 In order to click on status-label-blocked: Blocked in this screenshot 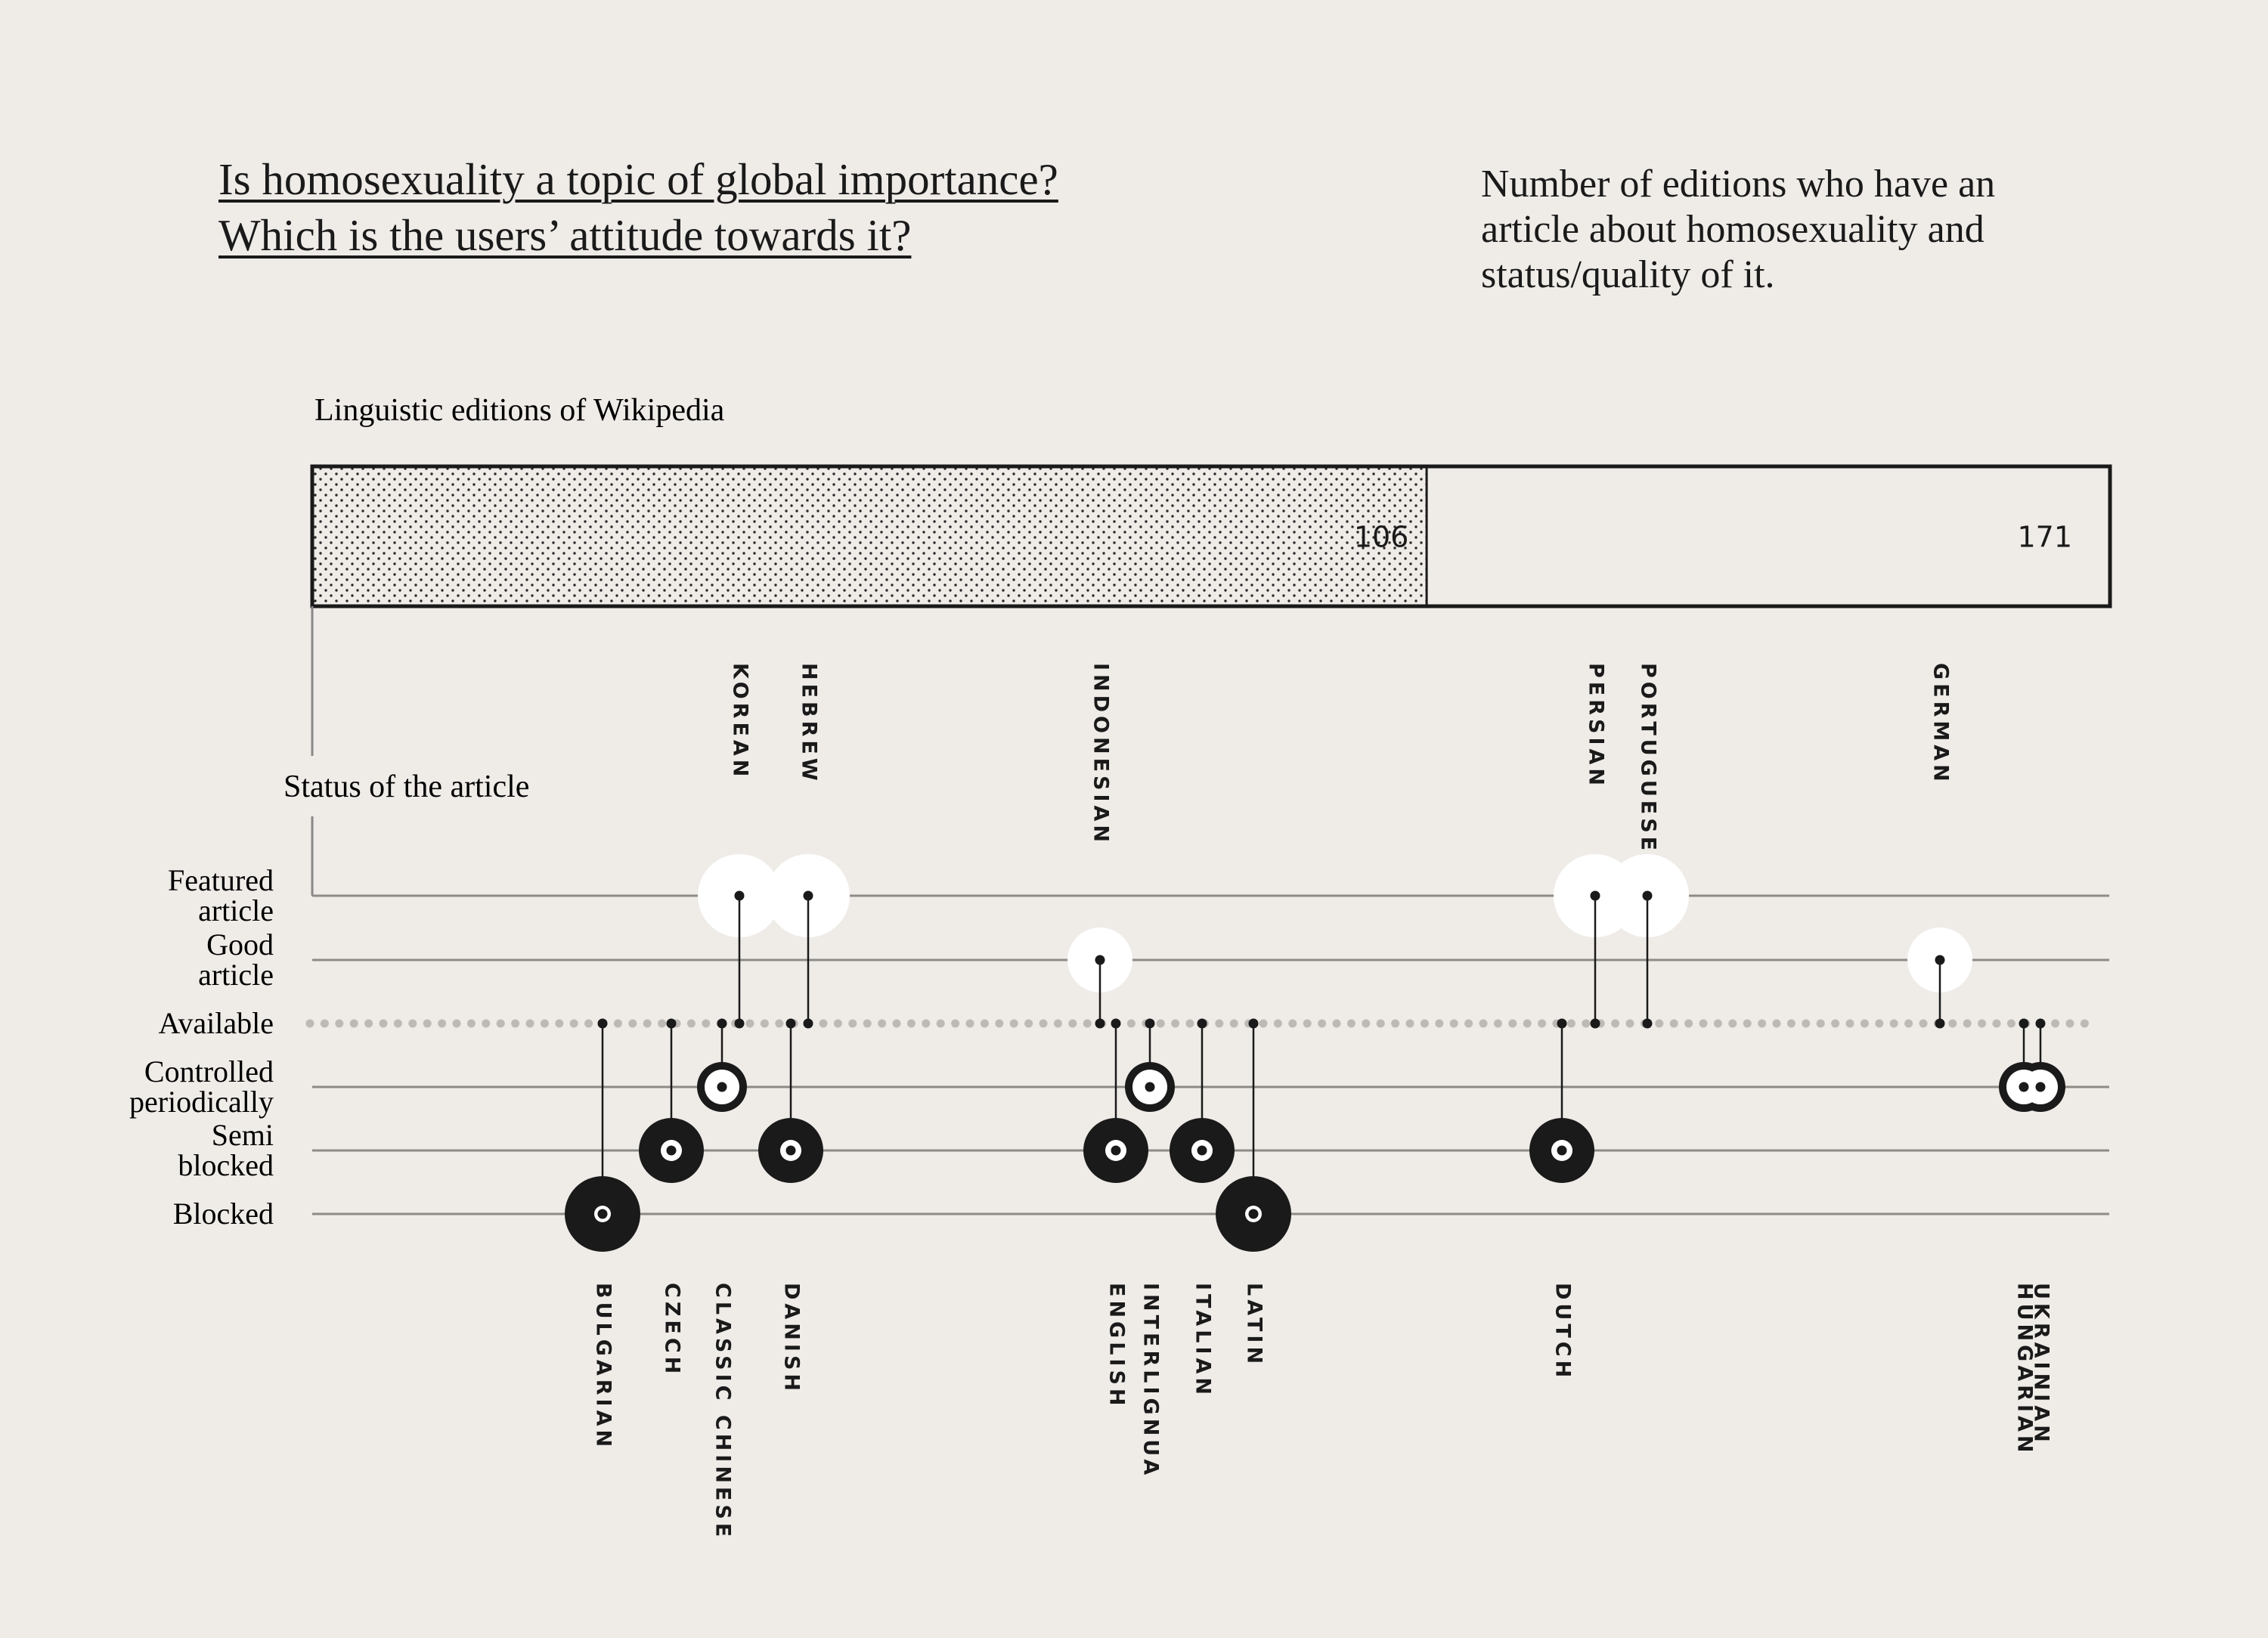, I will do `click(224, 1214)`.